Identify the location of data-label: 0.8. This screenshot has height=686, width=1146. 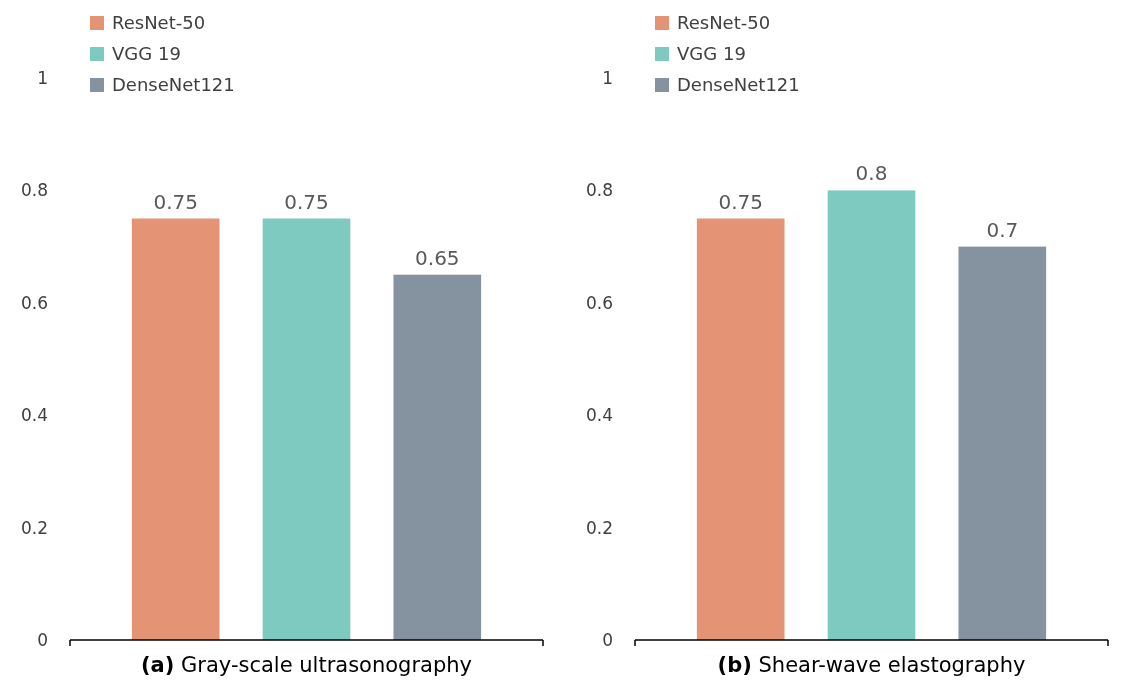
(871, 173).